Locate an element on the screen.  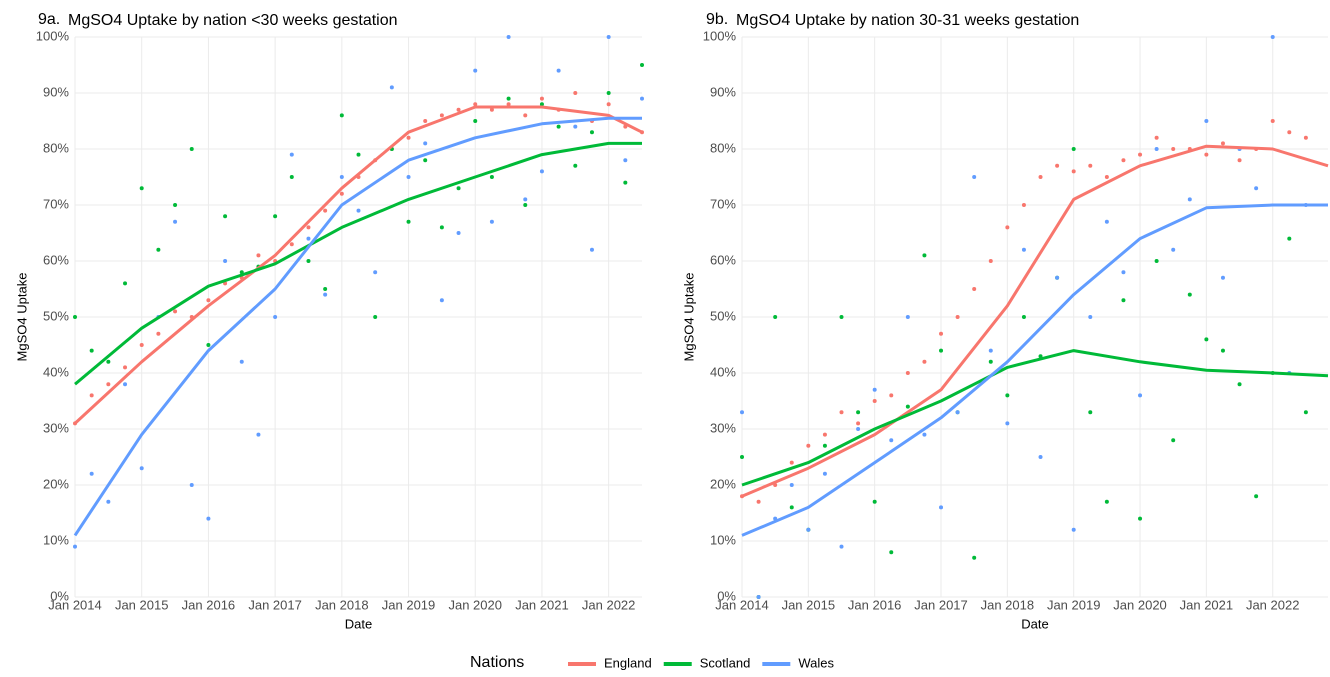
legend-label: Scotland is located at coordinates (725, 662).